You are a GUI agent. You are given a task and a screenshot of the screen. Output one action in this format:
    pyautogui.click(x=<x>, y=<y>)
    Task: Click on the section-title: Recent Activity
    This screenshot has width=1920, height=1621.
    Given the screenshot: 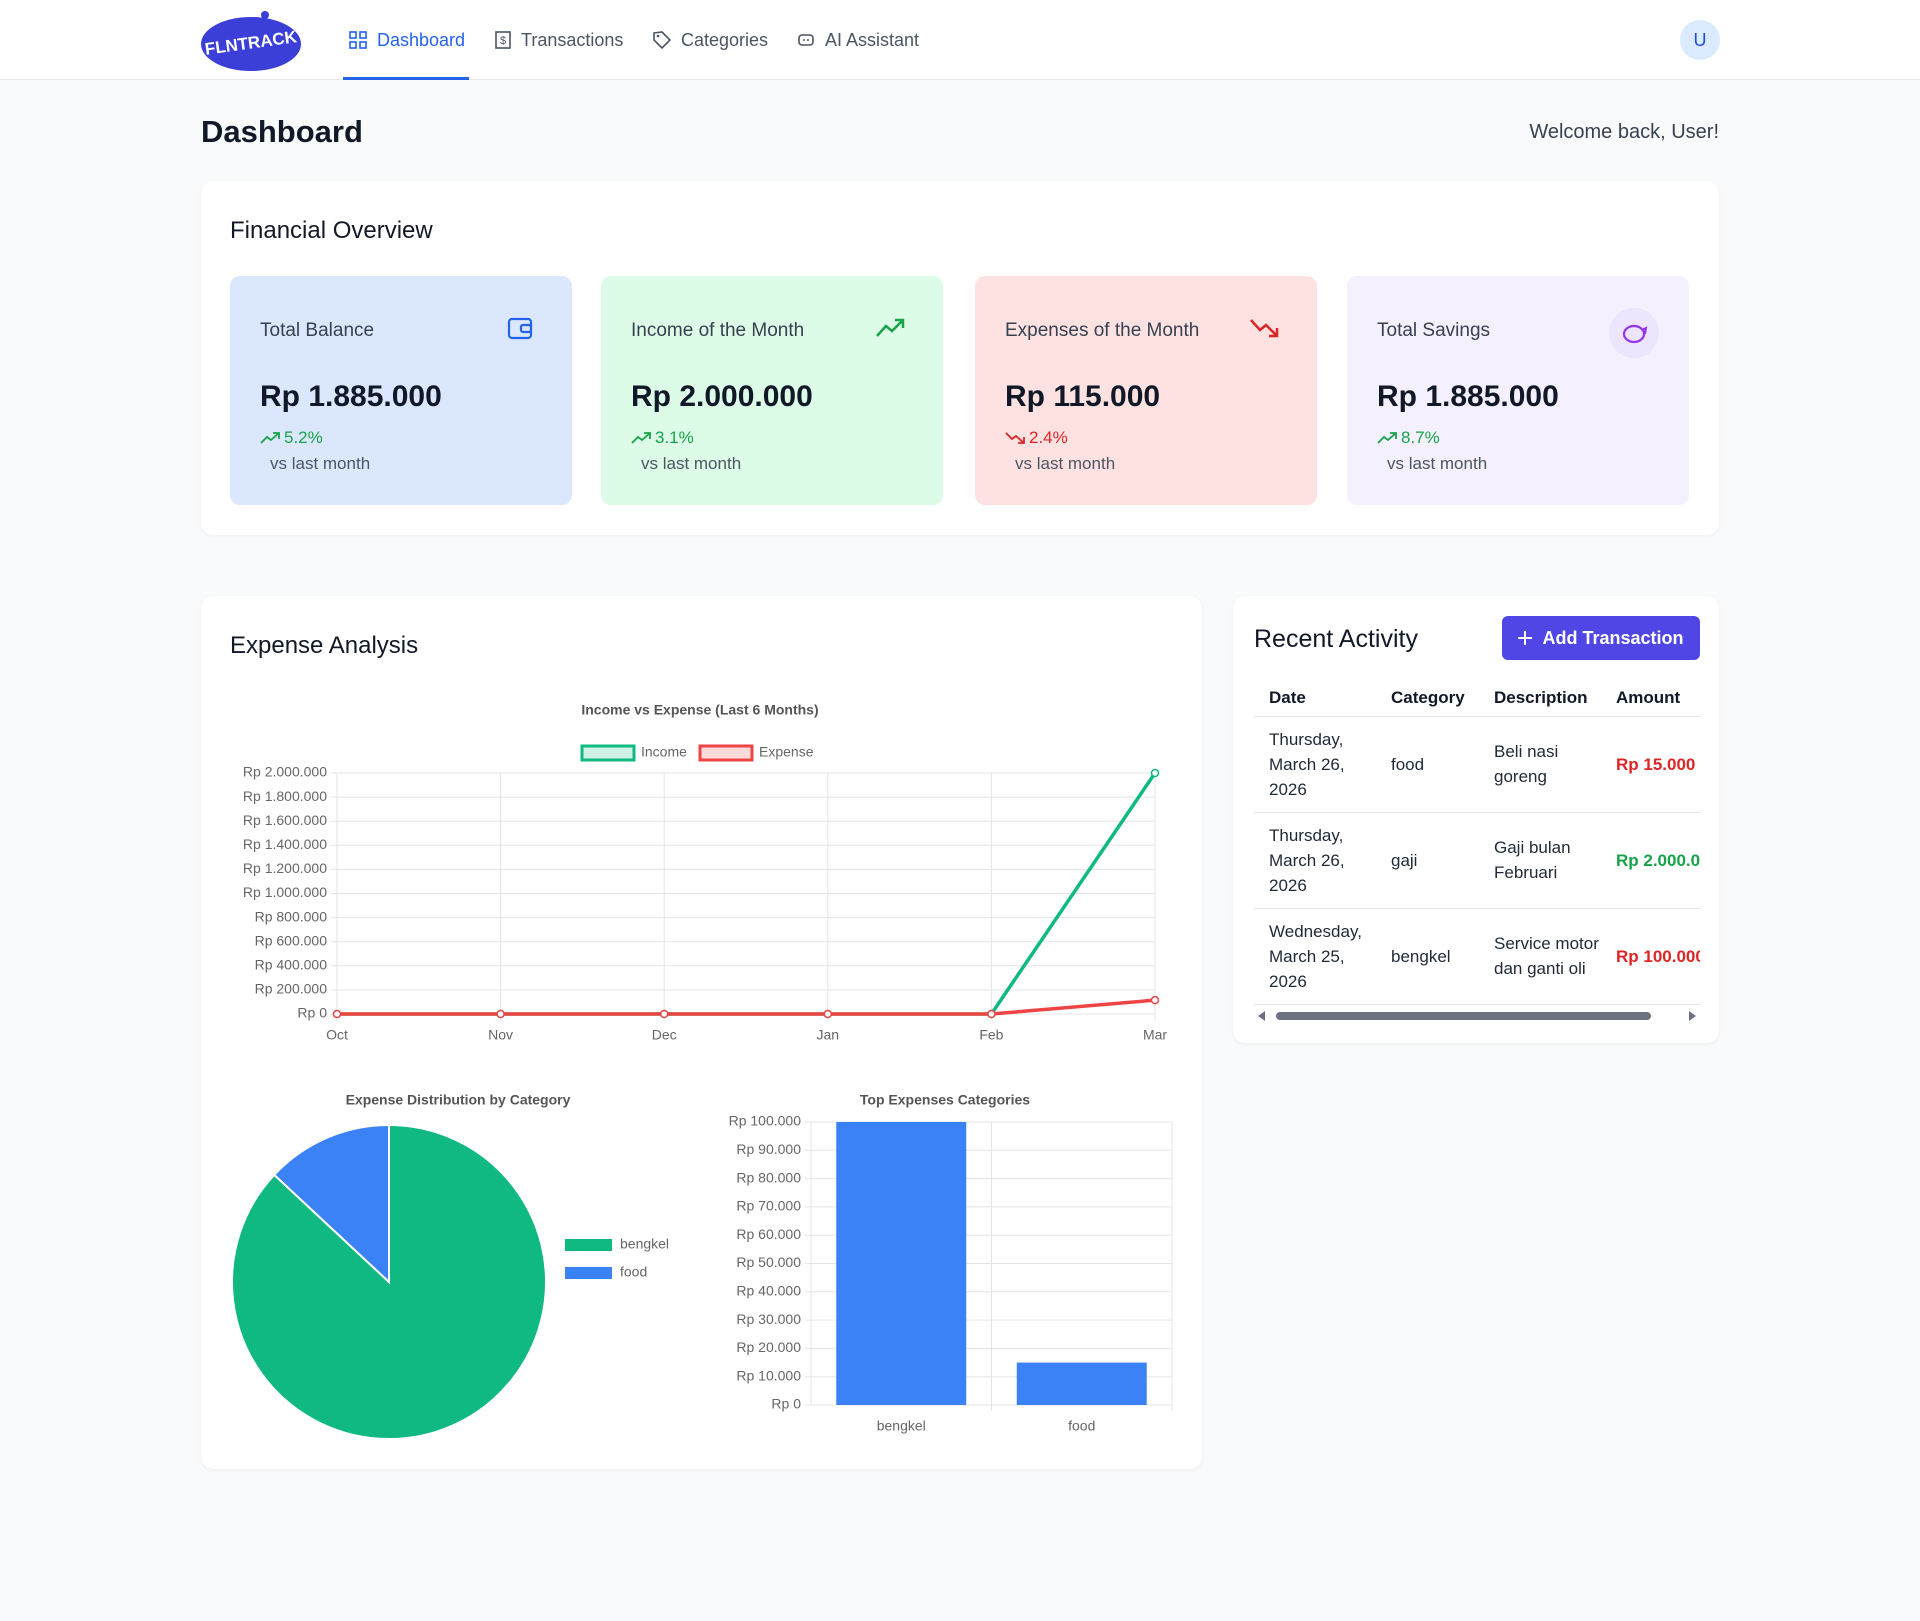 What is the action you would take?
    pyautogui.click(x=1336, y=639)
    